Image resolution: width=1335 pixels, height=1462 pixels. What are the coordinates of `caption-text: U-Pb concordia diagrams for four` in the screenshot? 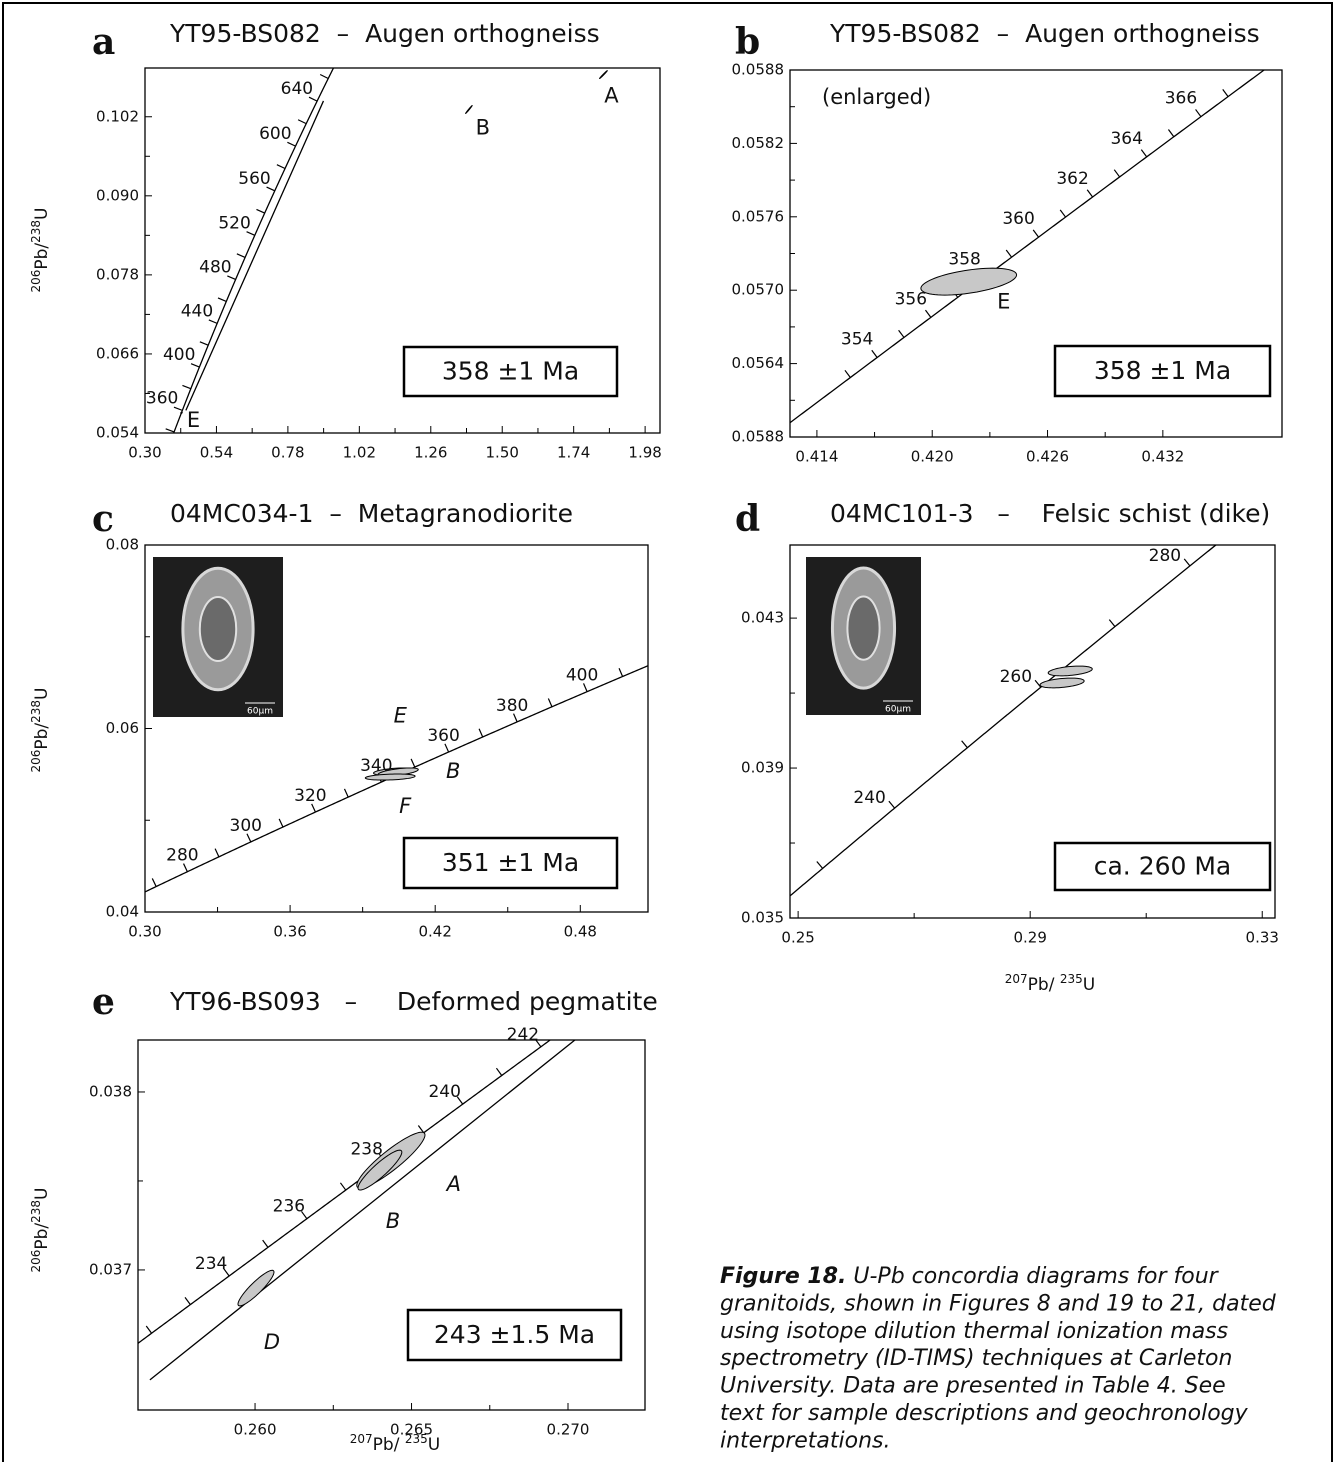 It's located at (1036, 1276).